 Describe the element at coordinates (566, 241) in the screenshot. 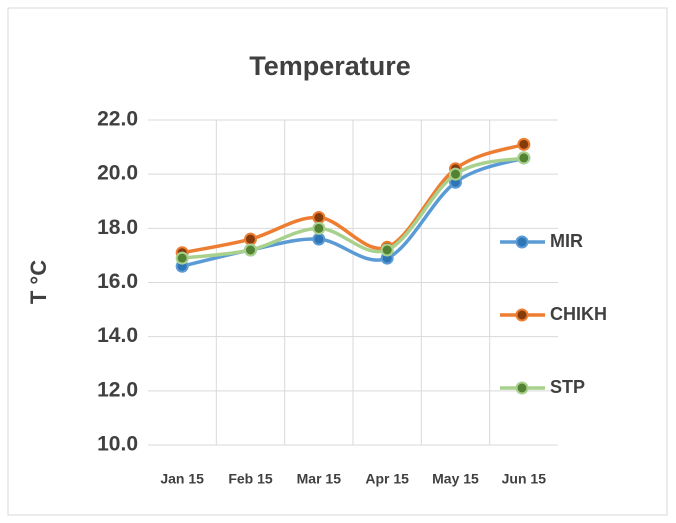

I see `legend-label: MIR` at that location.